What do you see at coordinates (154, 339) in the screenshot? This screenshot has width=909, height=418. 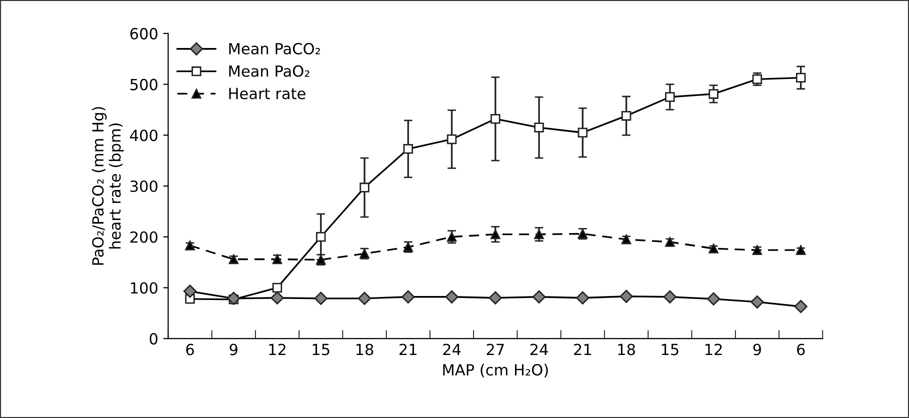 I see `y-tick-label: 0` at bounding box center [154, 339].